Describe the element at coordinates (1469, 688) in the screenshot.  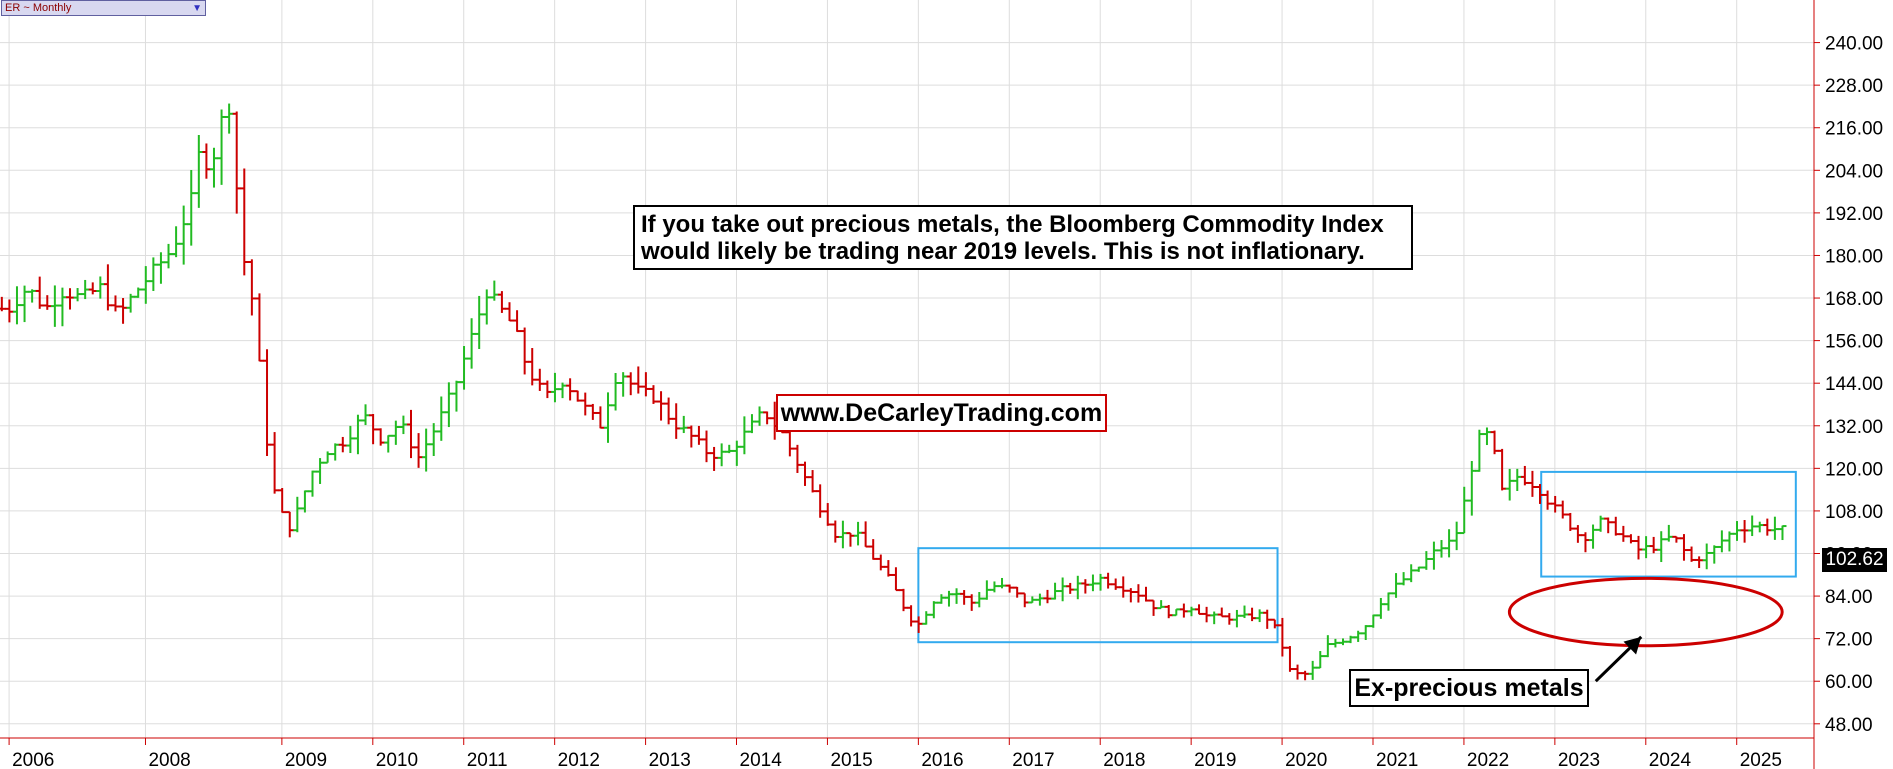
I see `ex-precious-metals-label: Ex-precious metals` at that location.